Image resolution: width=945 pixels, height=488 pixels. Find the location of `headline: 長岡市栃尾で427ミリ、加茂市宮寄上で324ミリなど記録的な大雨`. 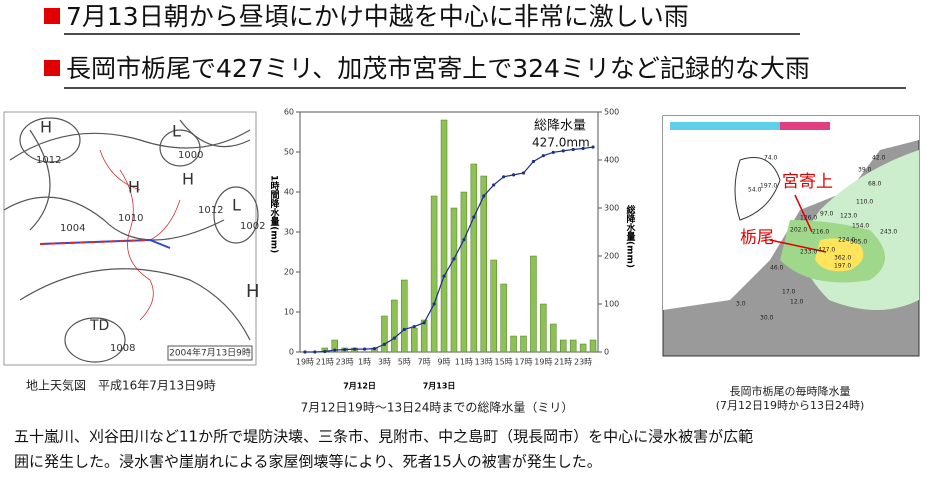

headline: 長岡市栃尾で427ミリ、加茂市宮寄上で324ミリなど記録的な大雨 is located at coordinates (438, 68).